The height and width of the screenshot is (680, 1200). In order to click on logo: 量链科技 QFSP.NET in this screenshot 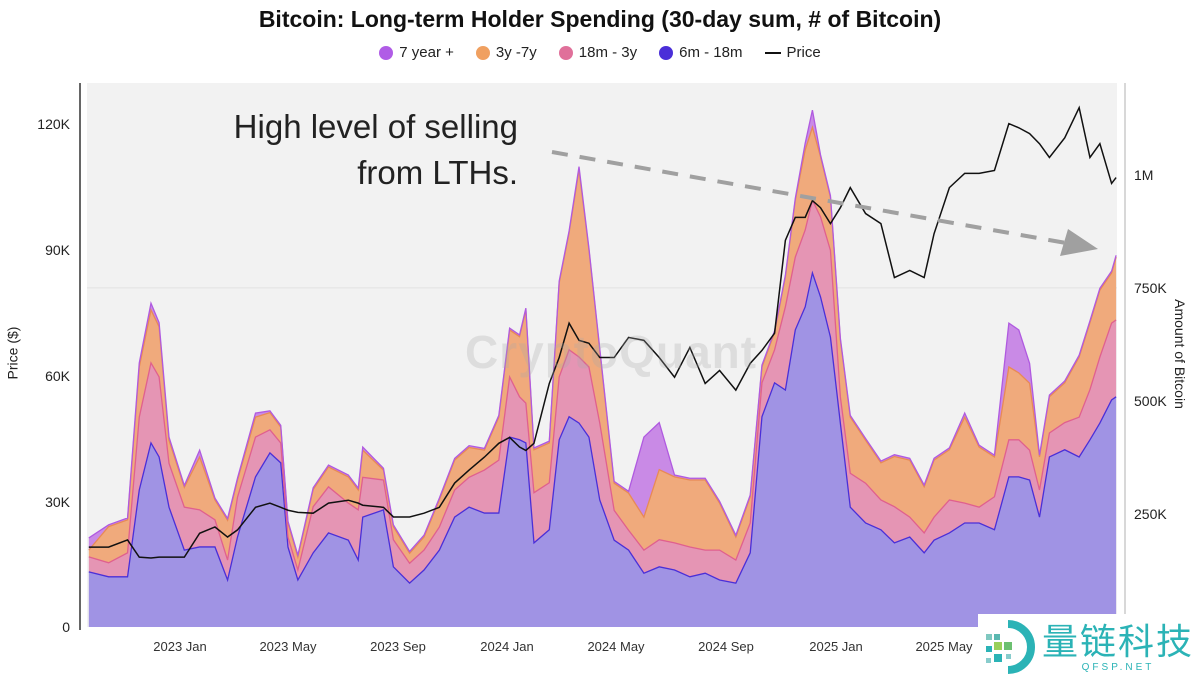, I will do `click(1089, 647)`.